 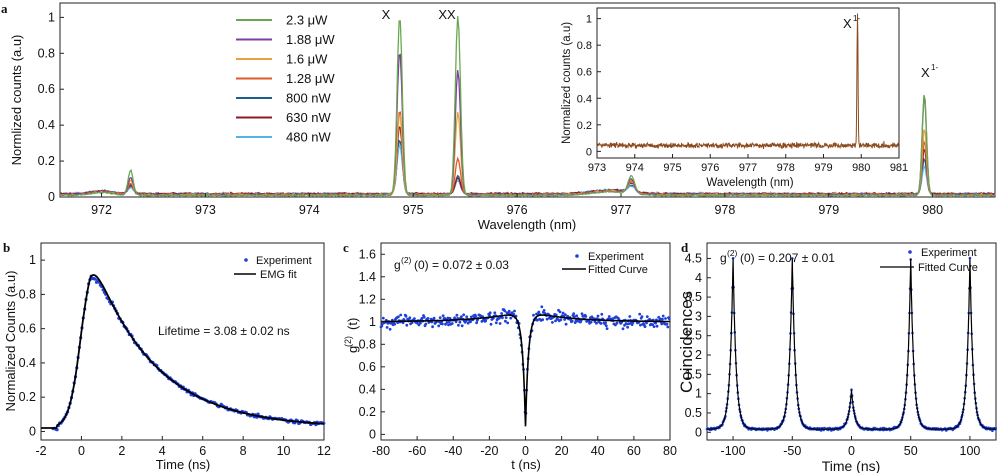 I want to click on annotation-x1minus-base: X, so click(x=925, y=72).